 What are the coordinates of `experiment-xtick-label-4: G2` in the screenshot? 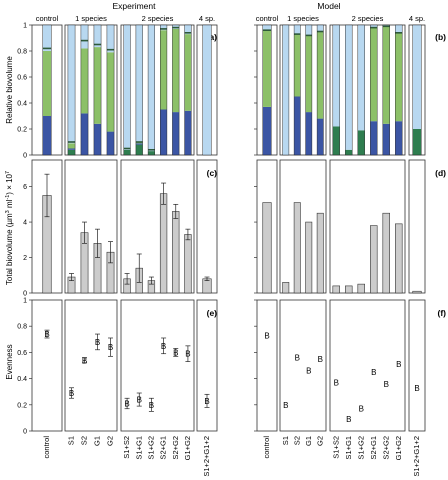 It's located at (110, 441).